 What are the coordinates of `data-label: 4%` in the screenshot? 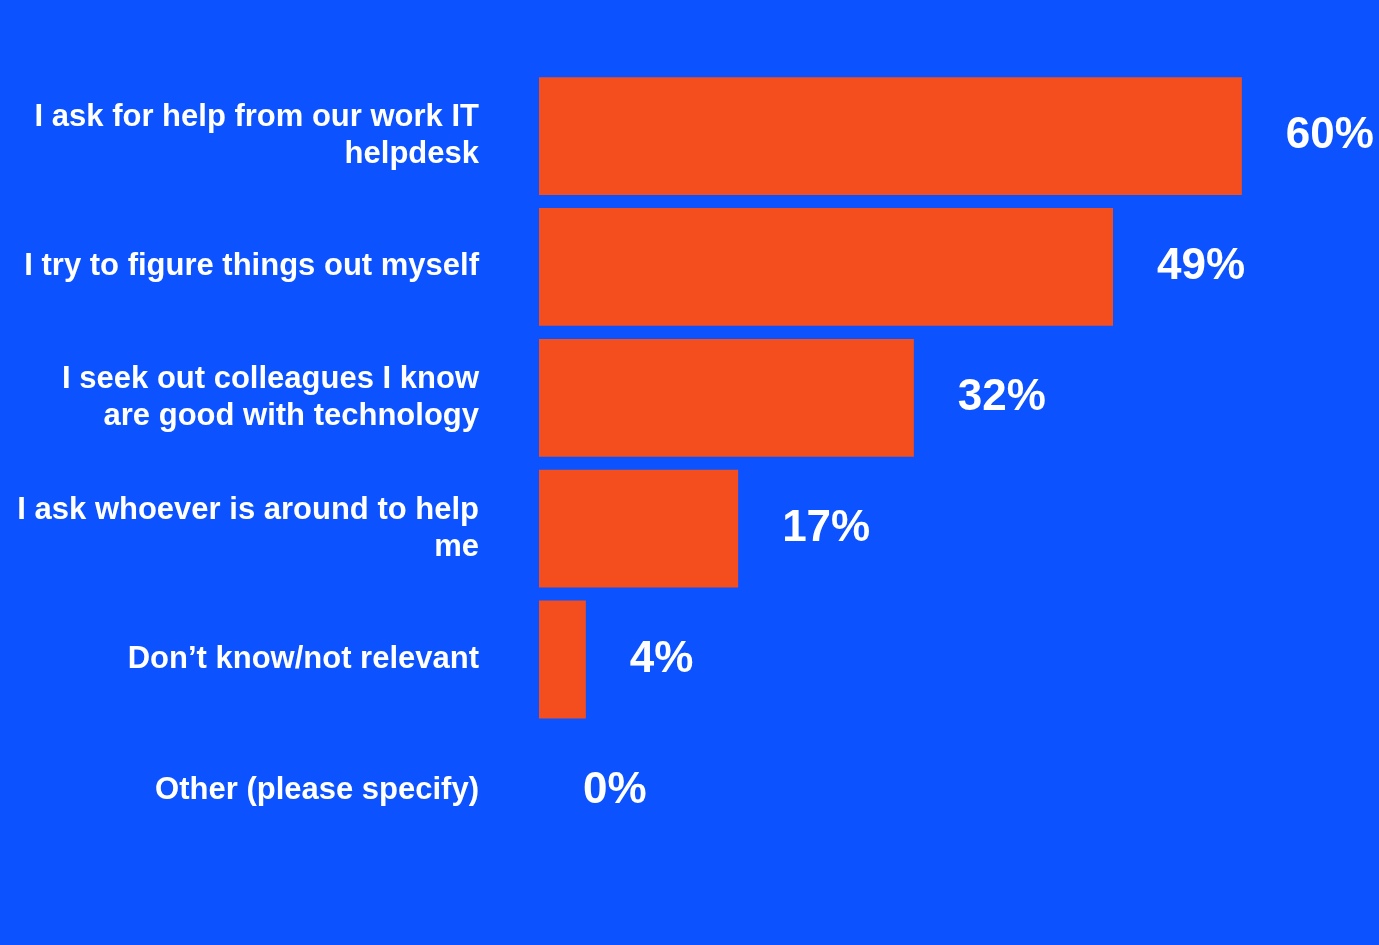 It's located at (661, 656).